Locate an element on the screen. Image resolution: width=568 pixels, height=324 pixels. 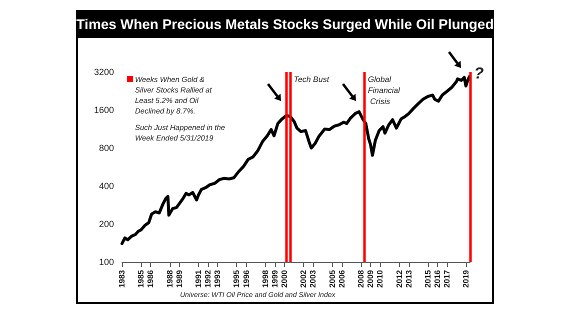
y-tick-label: 200 is located at coordinates (106, 224).